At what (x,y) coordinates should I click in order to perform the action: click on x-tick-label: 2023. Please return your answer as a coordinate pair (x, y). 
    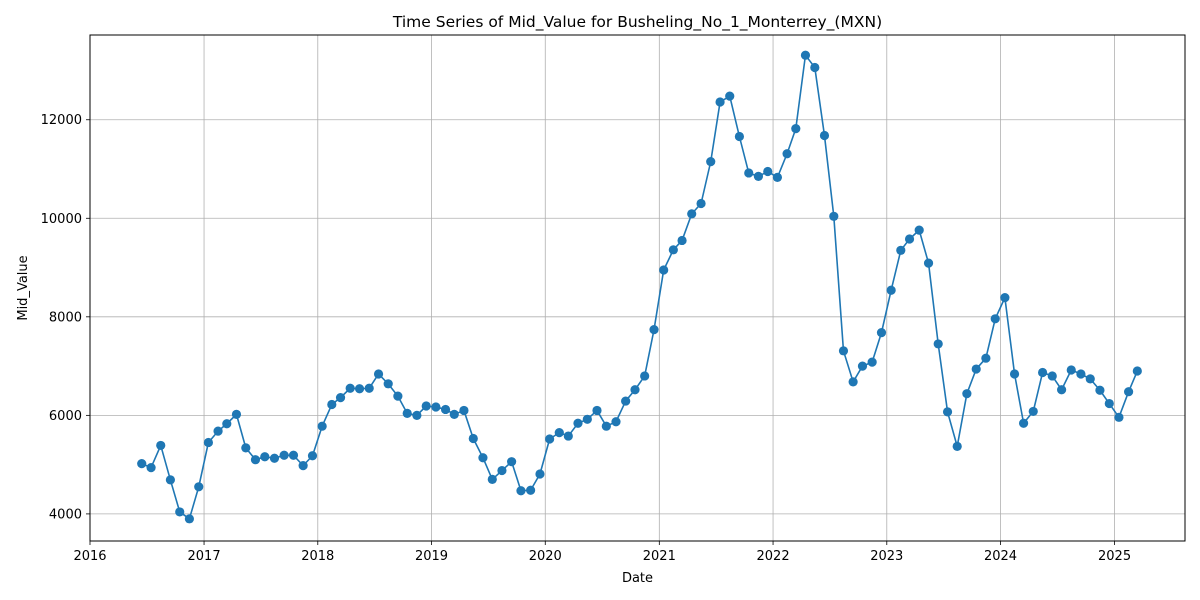
    Looking at the image, I should click on (886, 556).